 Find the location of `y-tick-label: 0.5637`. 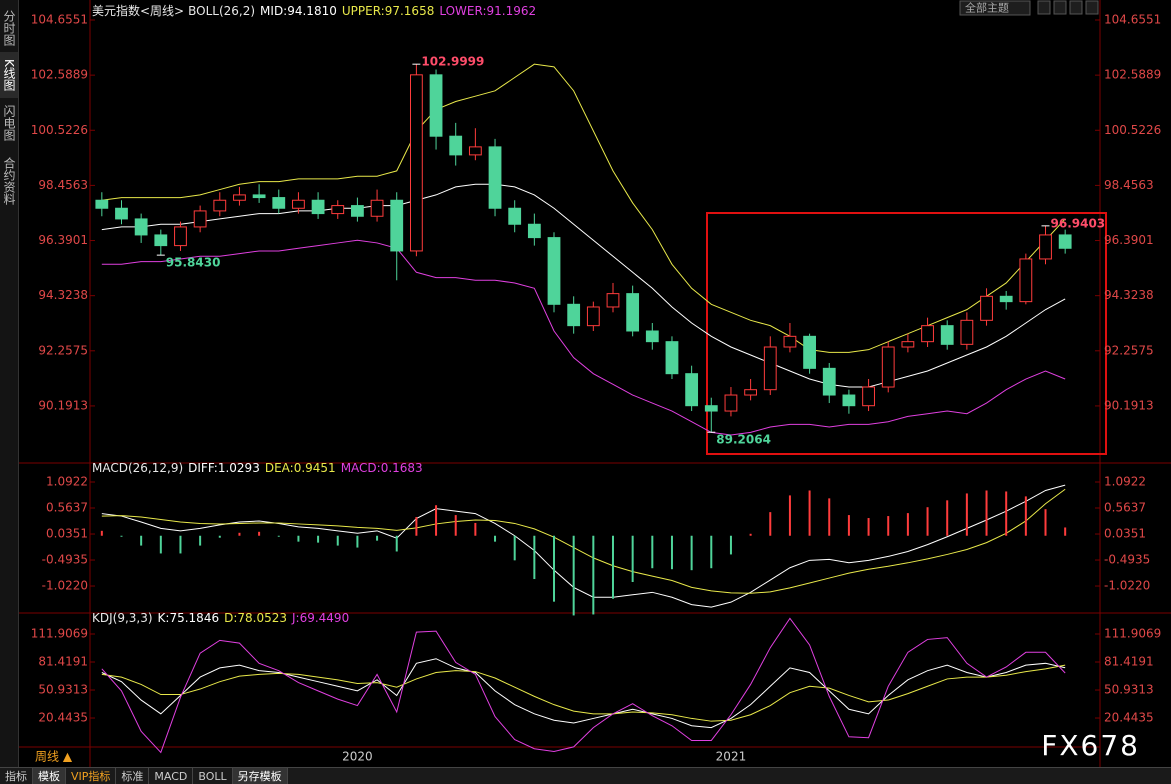

y-tick-label: 0.5637 is located at coordinates (67, 508).